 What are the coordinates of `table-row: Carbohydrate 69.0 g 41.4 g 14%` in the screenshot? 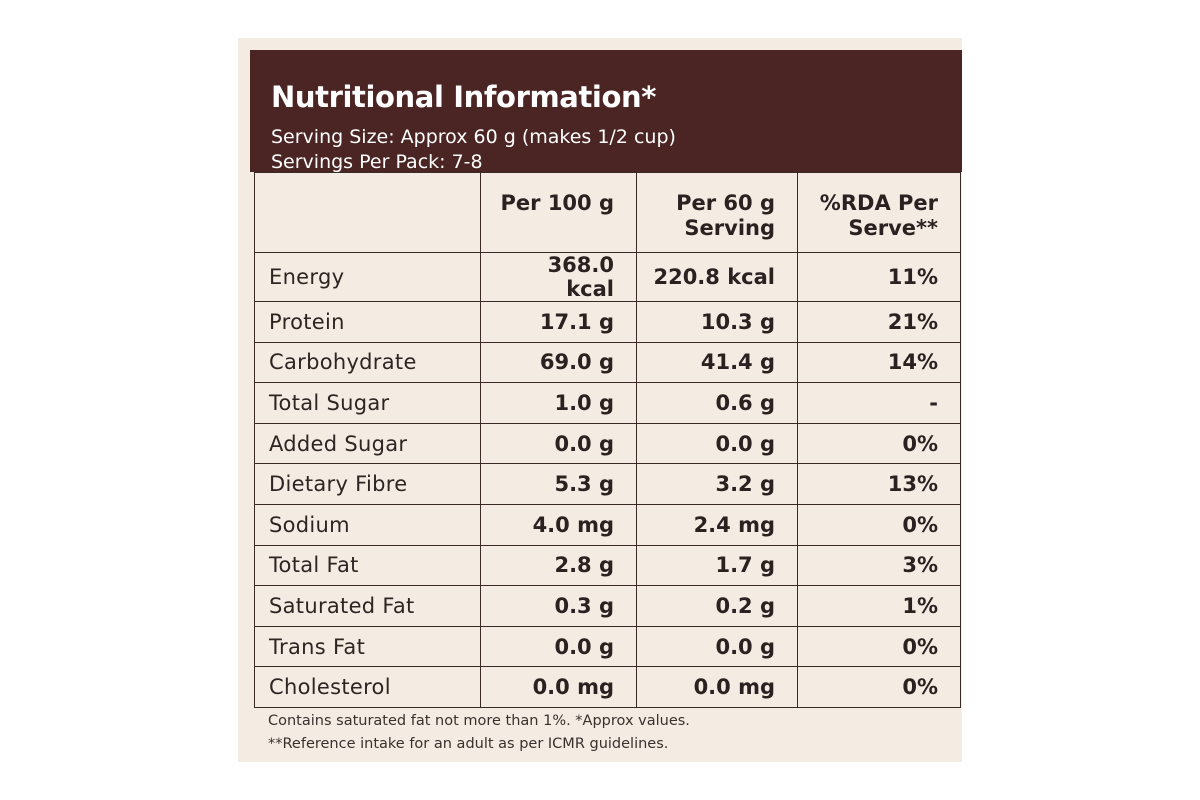 It's located at (607, 362).